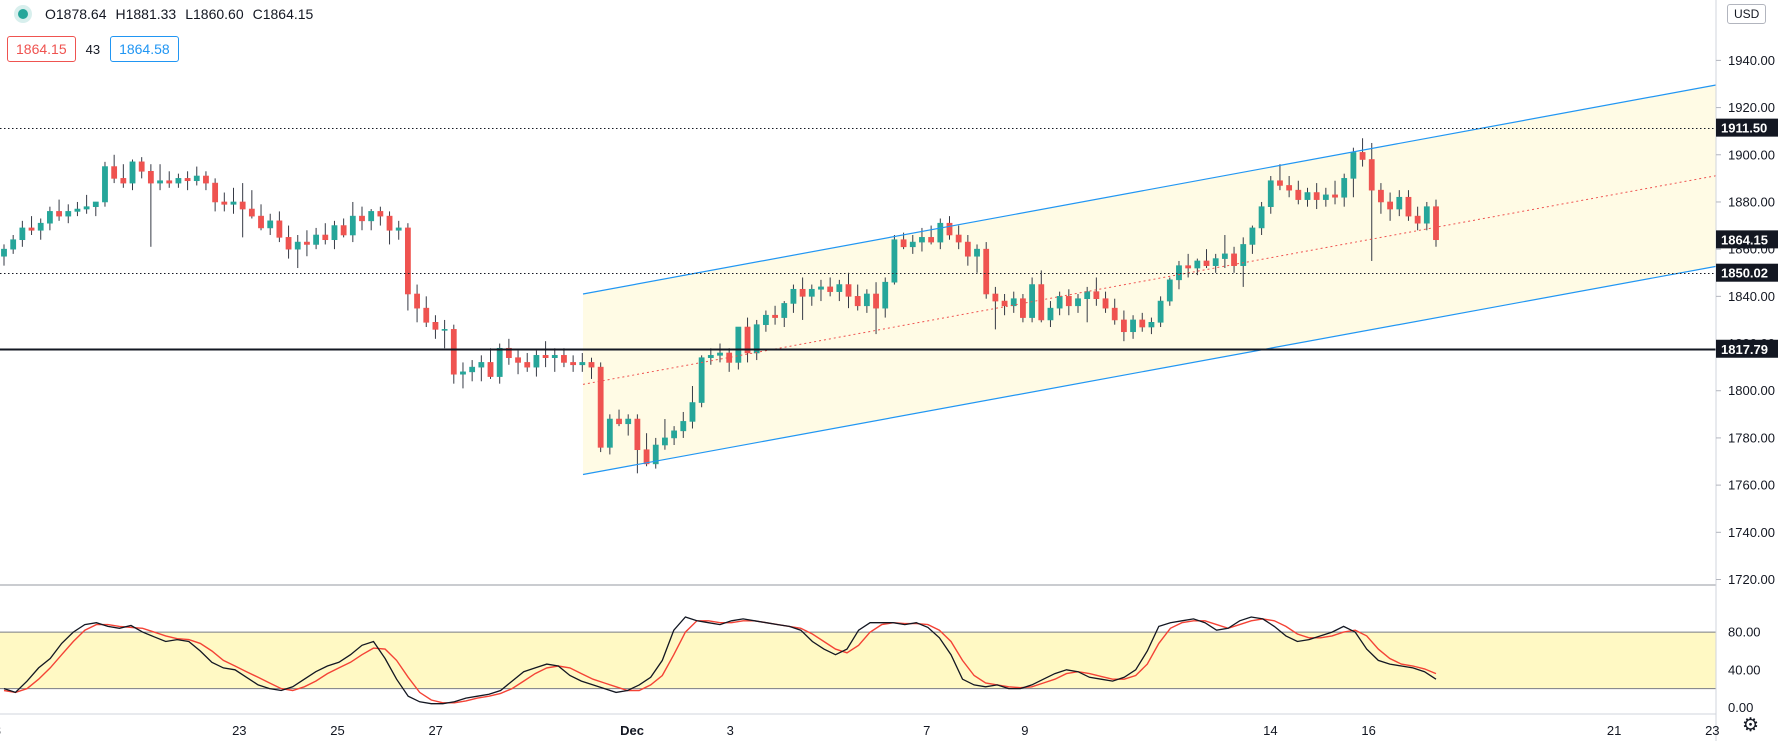 The image size is (1778, 741). Describe the element at coordinates (1747, 14) in the screenshot. I see `currency-button: USD` at that location.